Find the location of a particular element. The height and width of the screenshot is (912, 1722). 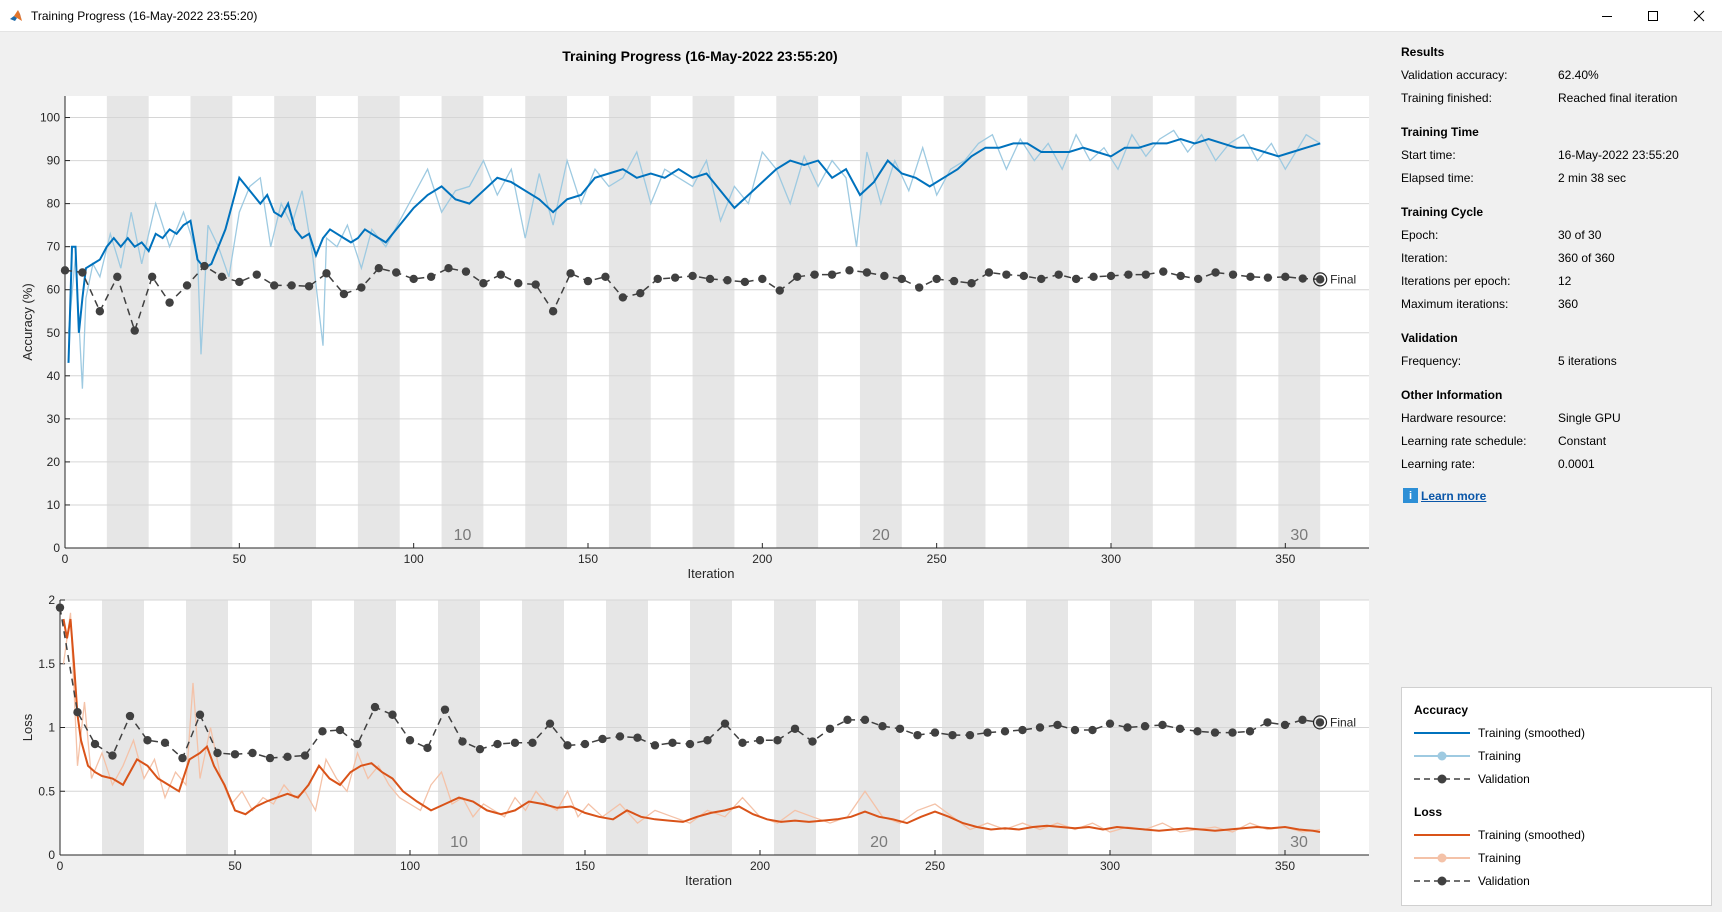

info-section-title: Other Information is located at coordinates (1452, 395).